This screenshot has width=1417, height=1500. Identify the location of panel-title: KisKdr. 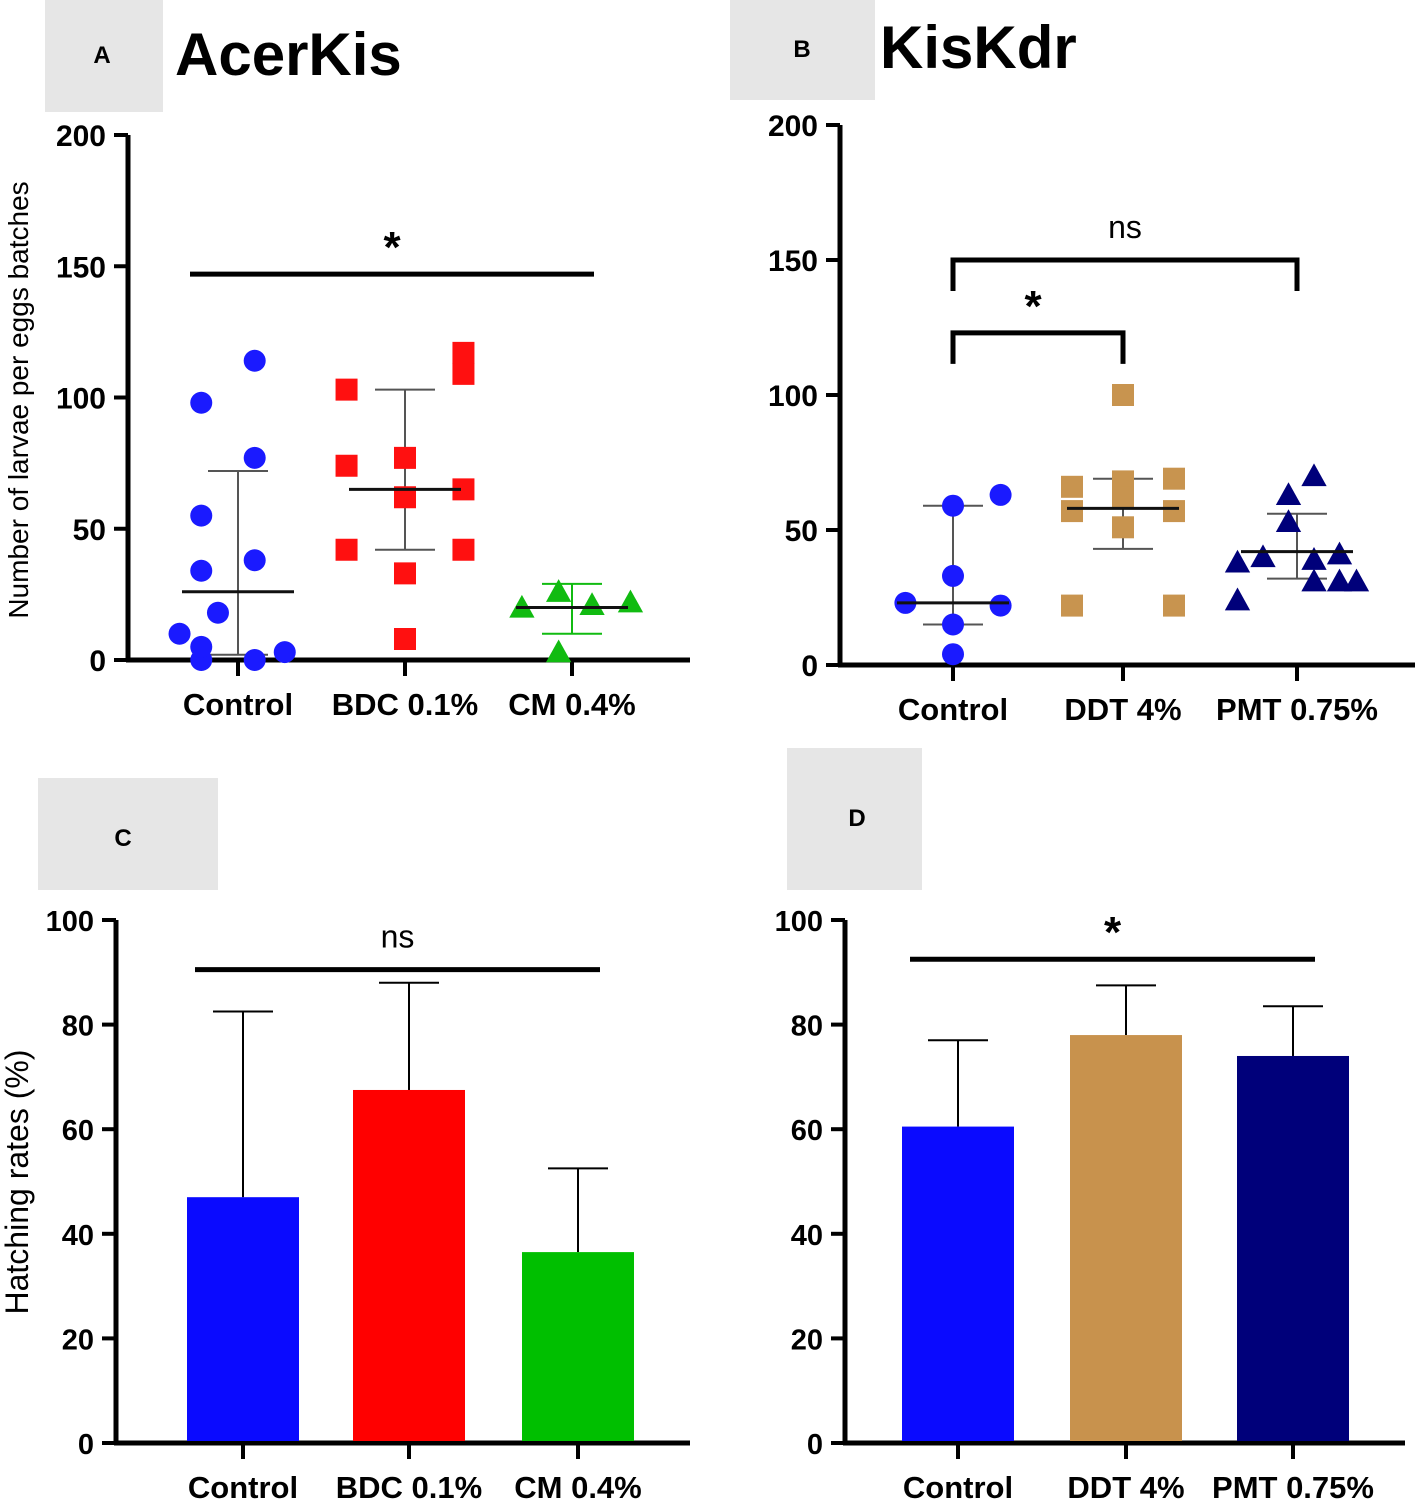
(978, 47).